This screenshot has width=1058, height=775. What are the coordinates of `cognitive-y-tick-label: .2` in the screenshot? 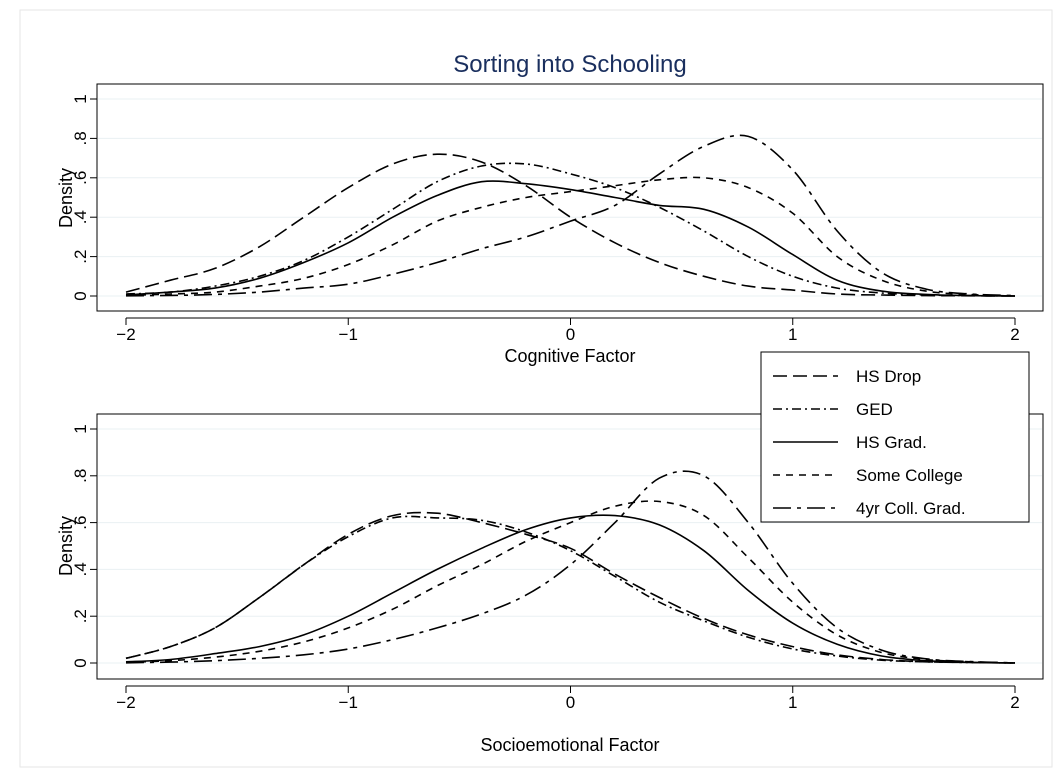 It's located at (80, 257).